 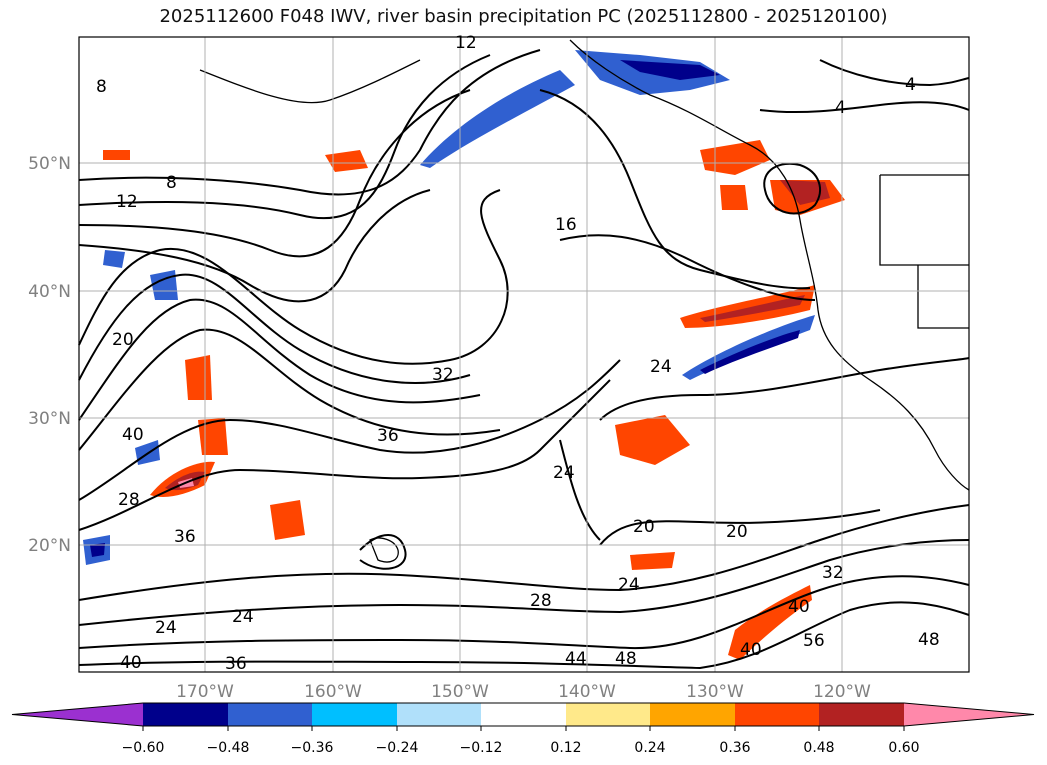 I want to click on colorbar-tick: 0.60, so click(x=903, y=748).